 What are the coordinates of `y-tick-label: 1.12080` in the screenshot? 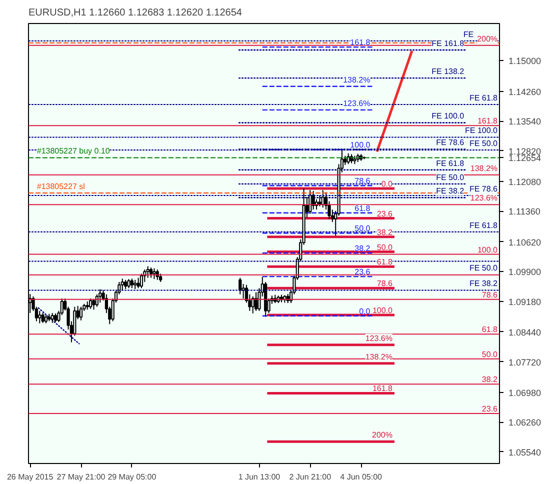 It's located at (525, 181).